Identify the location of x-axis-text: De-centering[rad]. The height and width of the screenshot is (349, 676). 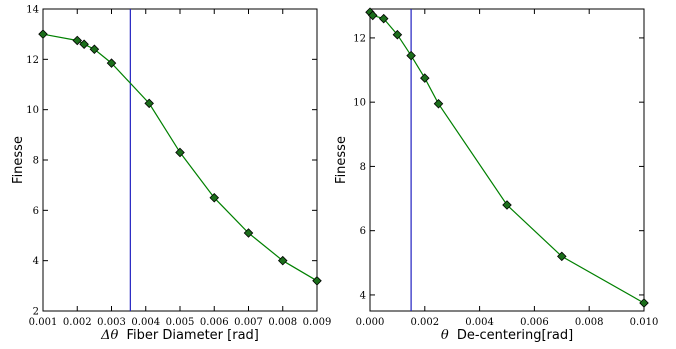
(515, 335).